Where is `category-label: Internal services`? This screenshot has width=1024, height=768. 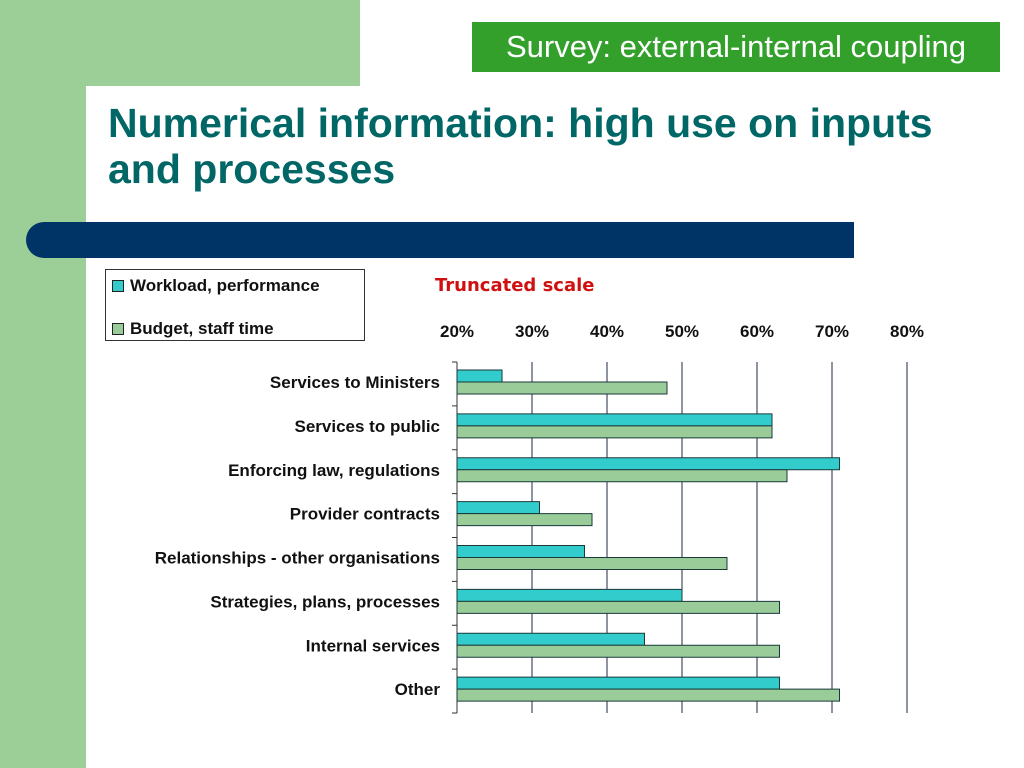
category-label: Internal services is located at coordinates (373, 645).